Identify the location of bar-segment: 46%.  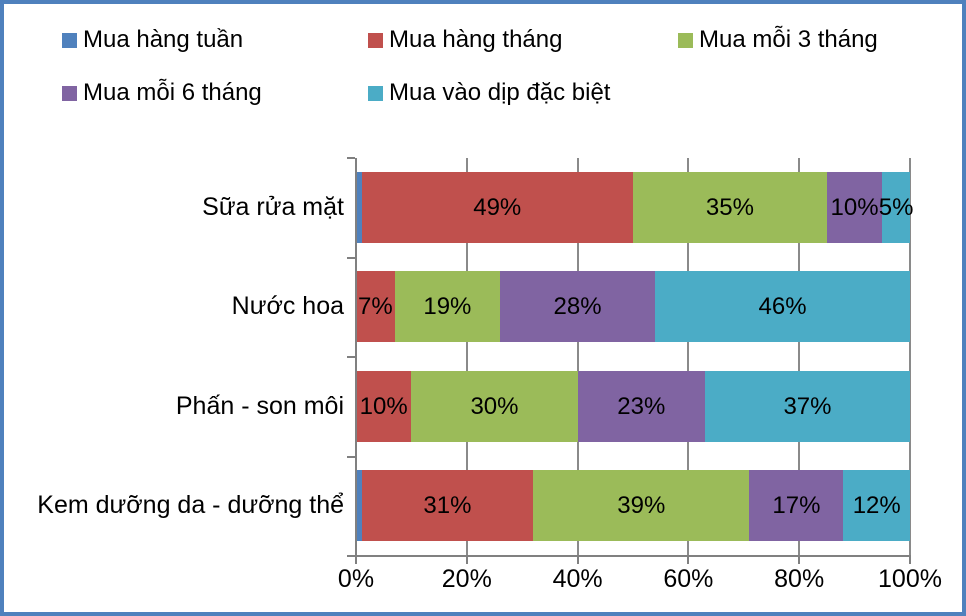
(782, 306).